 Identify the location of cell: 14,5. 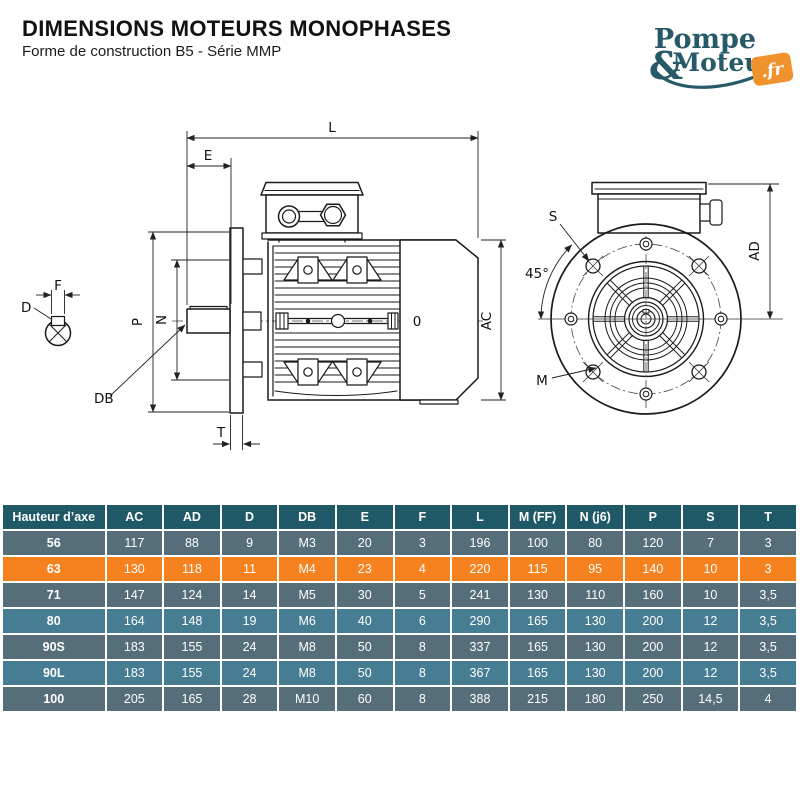
(710, 699).